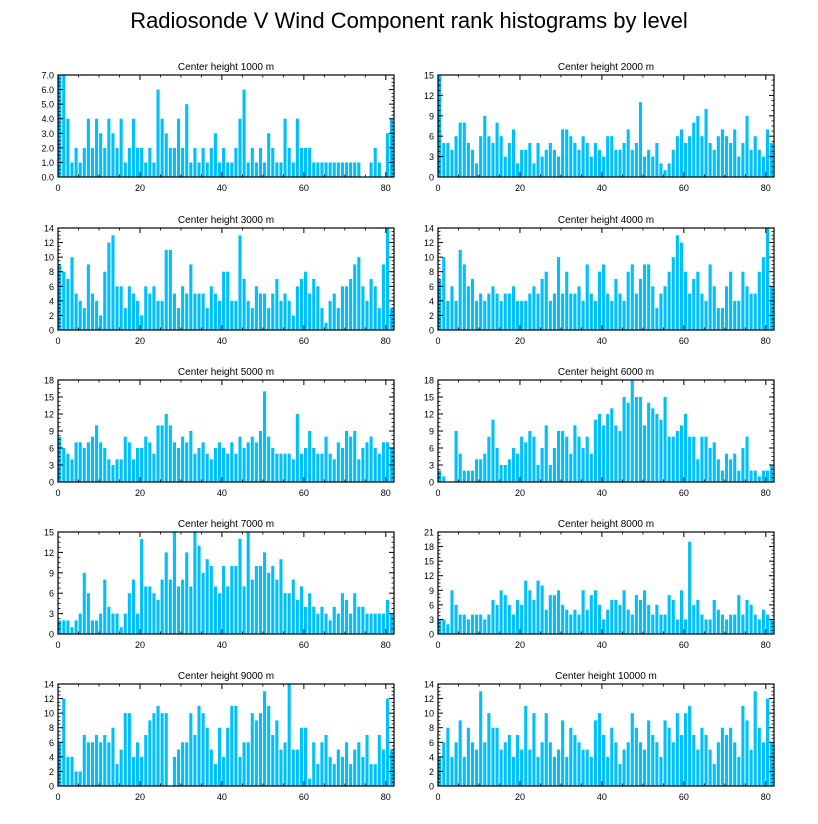 The height and width of the screenshot is (824, 818). I want to click on x-tick-label: 60, so click(304, 493).